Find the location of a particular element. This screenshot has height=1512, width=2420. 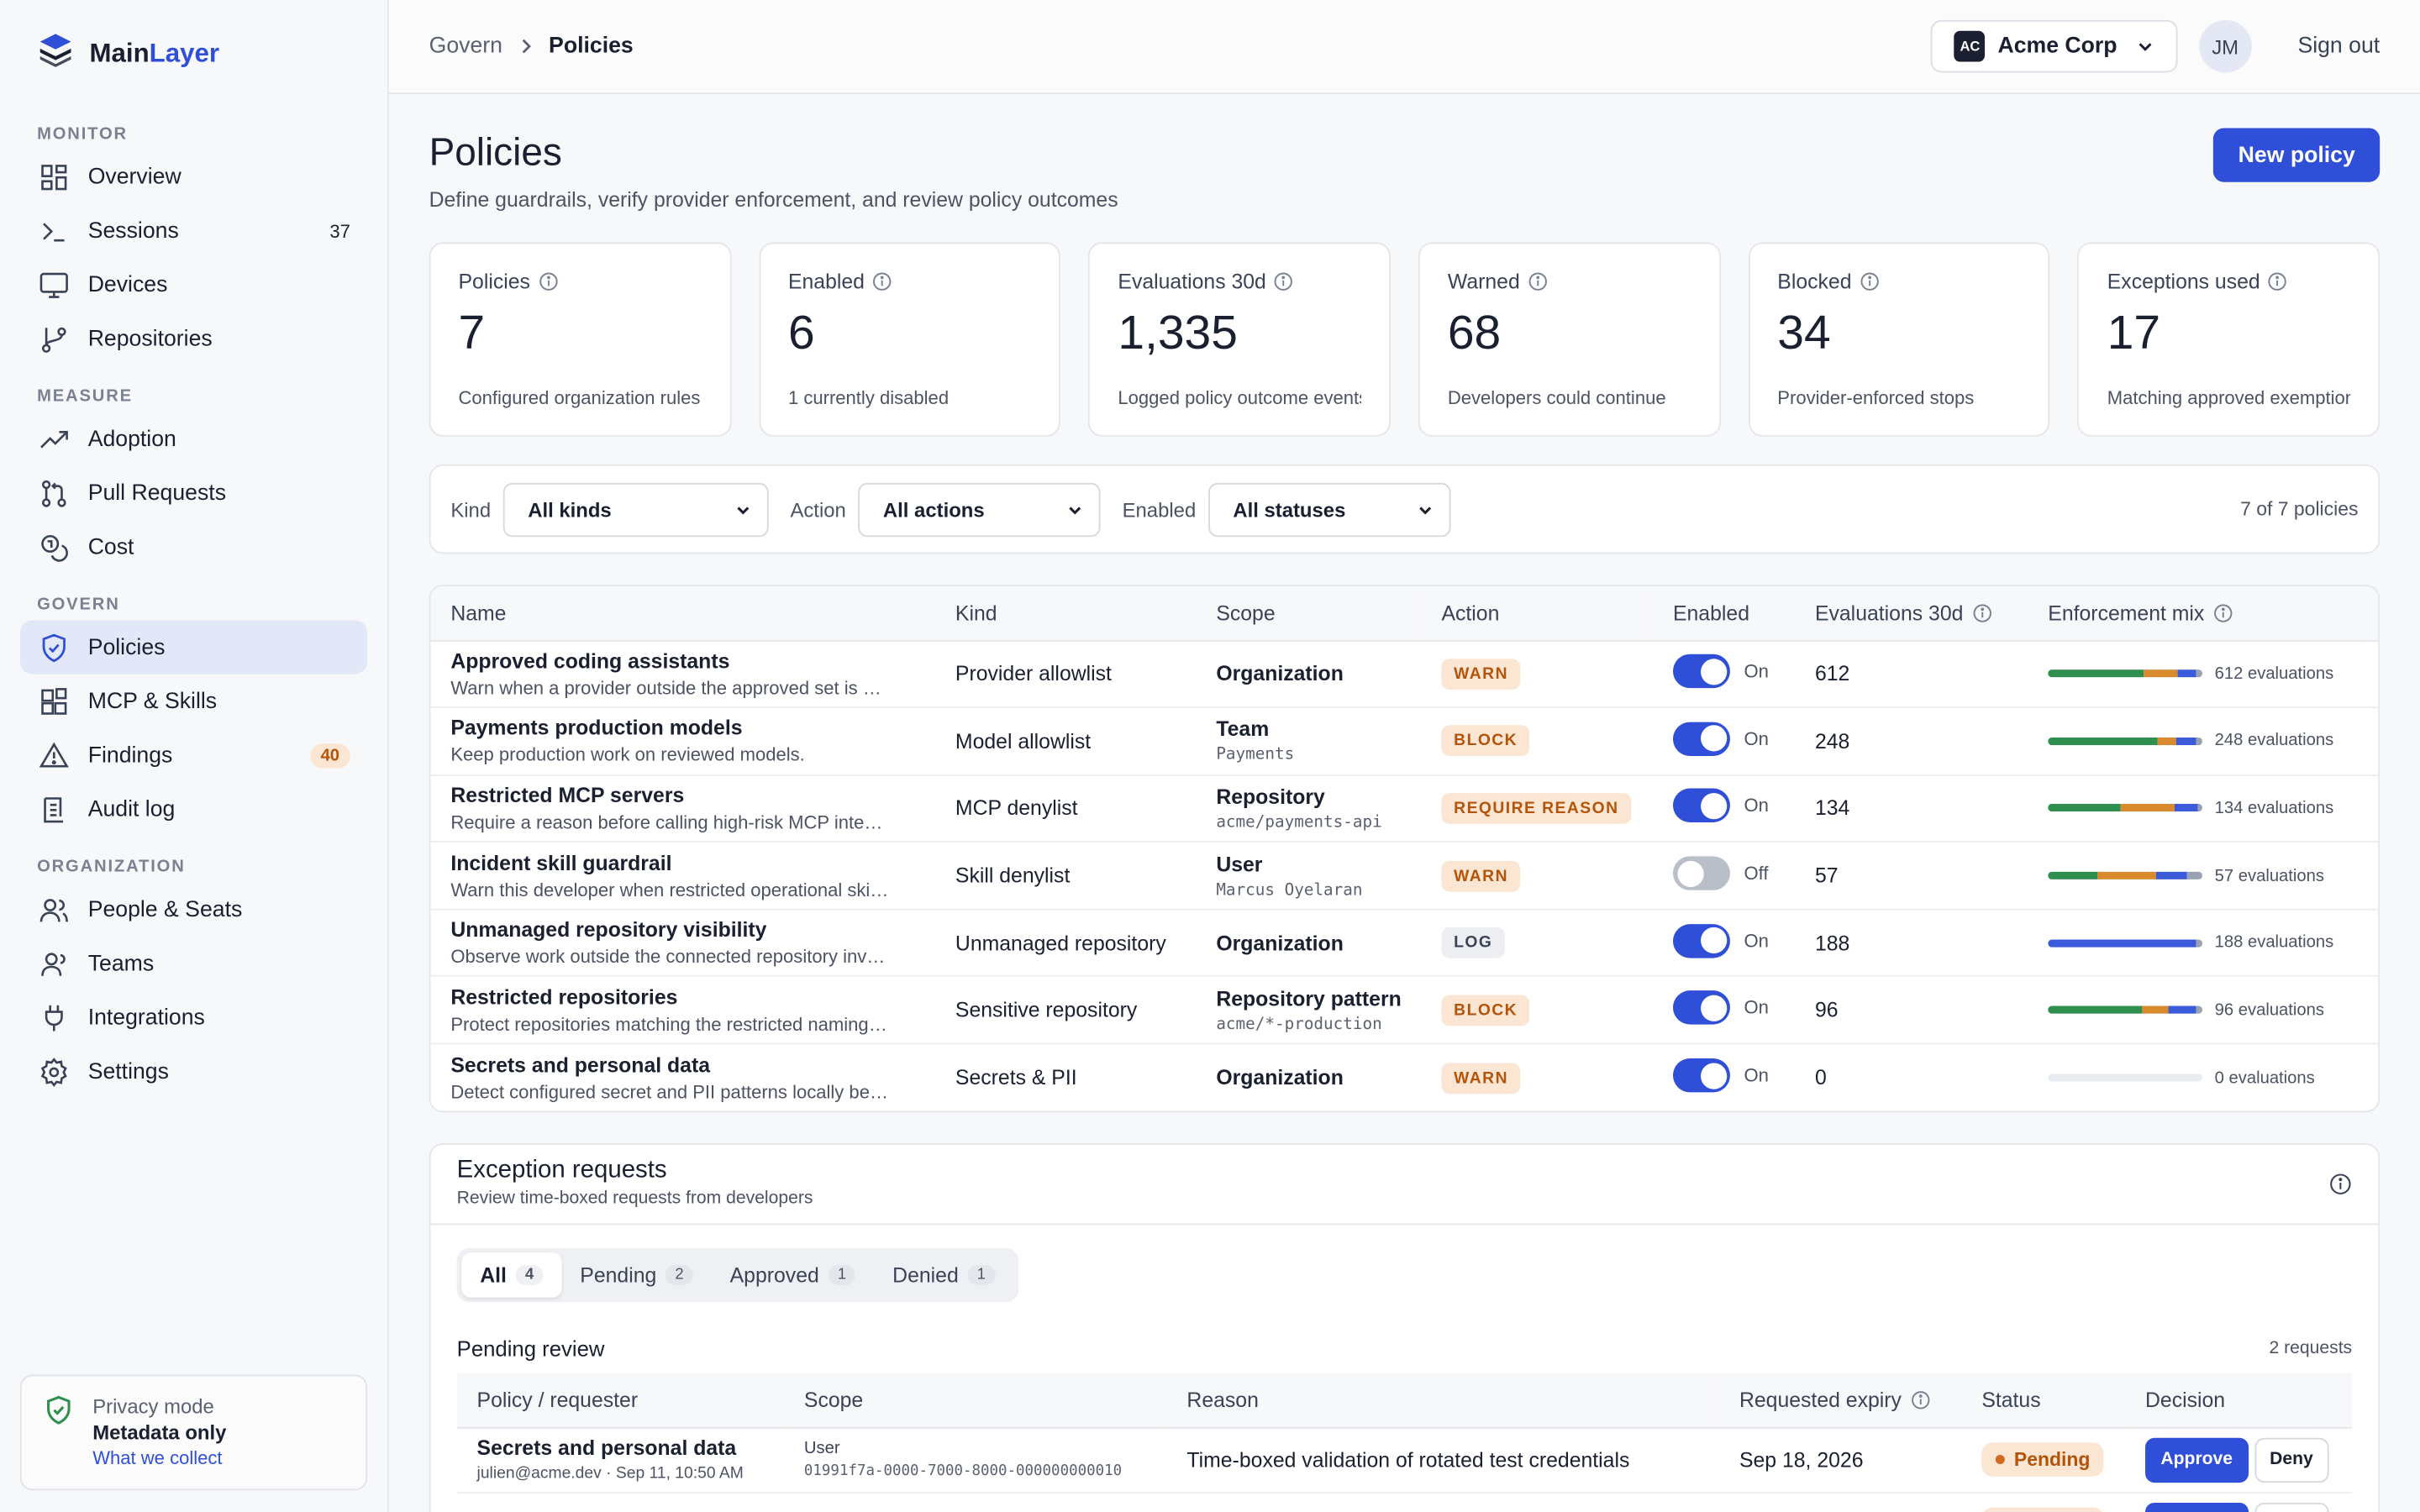

kind-filter-select: All kinds is located at coordinates (635, 509).